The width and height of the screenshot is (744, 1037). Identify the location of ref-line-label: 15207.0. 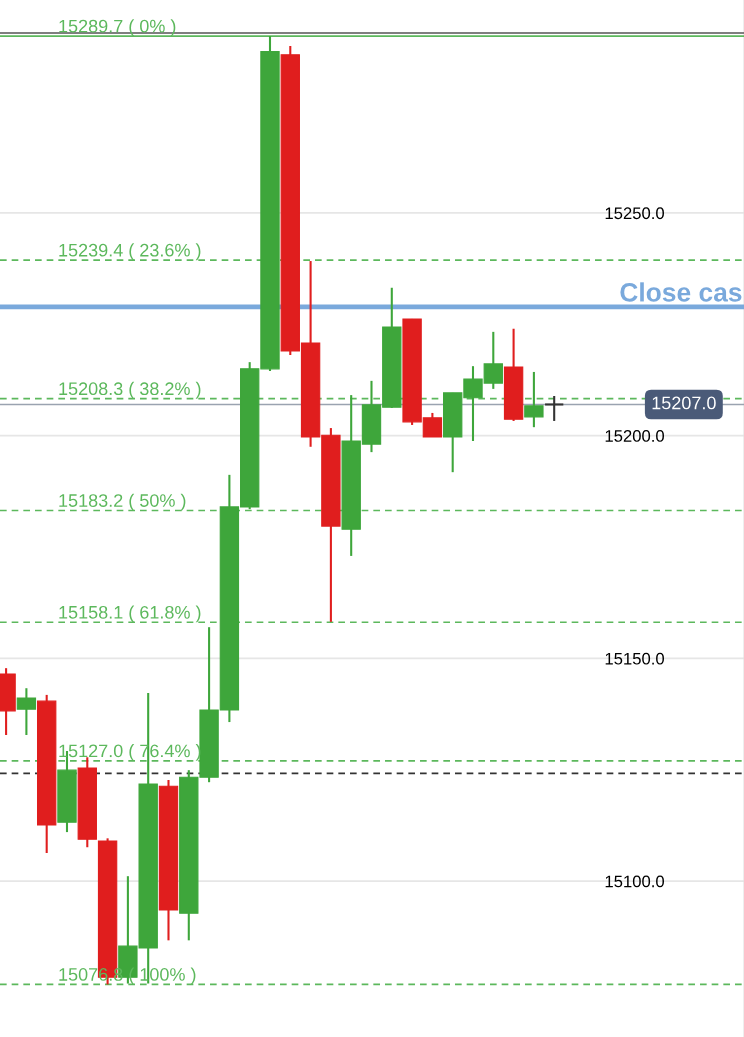
(684, 403).